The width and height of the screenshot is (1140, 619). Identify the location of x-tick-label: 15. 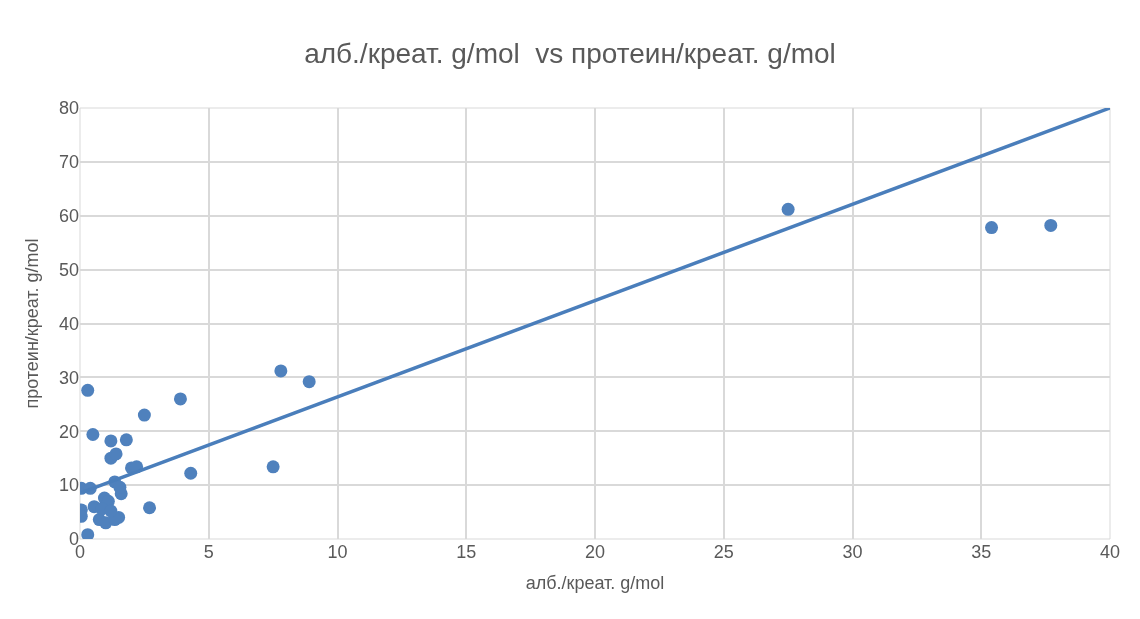
(466, 552).